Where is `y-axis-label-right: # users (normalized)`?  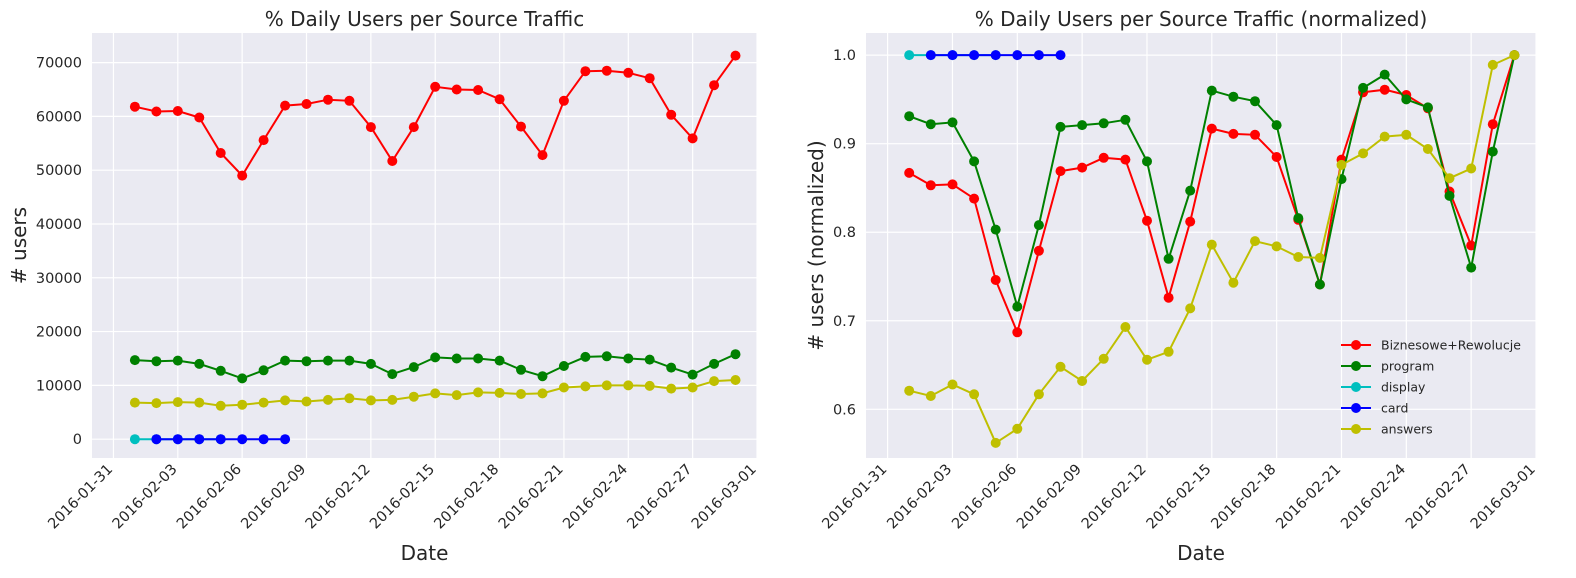
y-axis-label-right: # users (normalized) is located at coordinates (816, 245).